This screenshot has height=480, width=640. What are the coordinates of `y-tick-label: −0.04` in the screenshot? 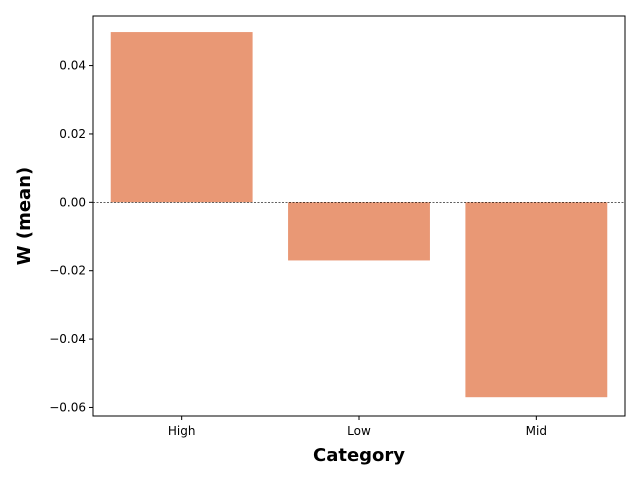 It's located at (67, 339).